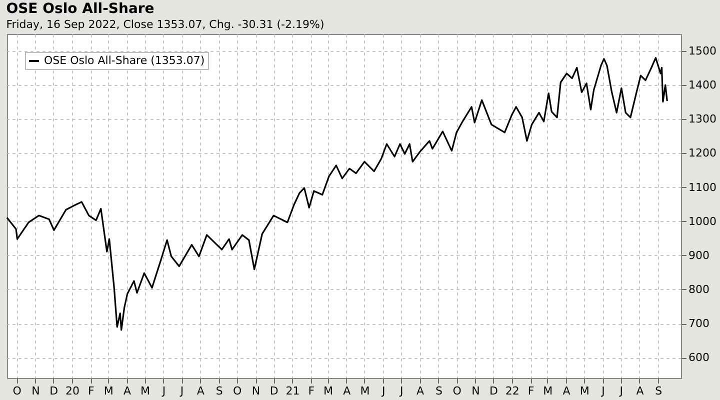 The width and height of the screenshot is (720, 400). I want to click on y-tick-label: 900, so click(699, 255).